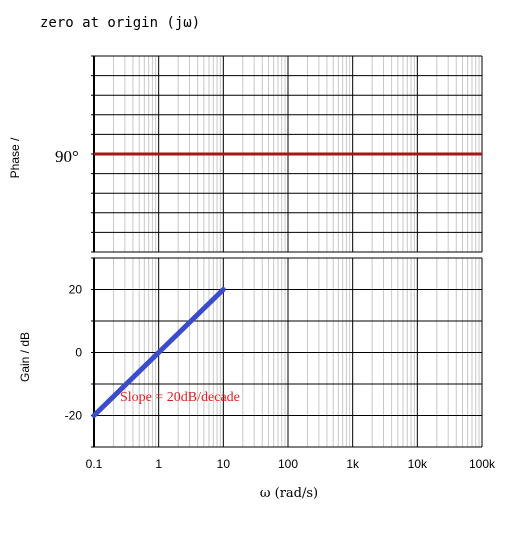 The image size is (508, 560). What do you see at coordinates (224, 464) in the screenshot?
I see `x-tick-label: 10` at bounding box center [224, 464].